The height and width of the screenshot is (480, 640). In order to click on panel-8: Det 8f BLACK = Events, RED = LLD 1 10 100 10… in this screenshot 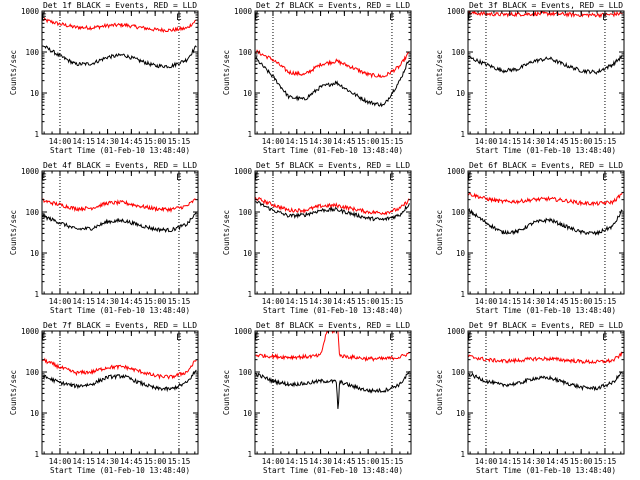, I will do `click(317, 398)`.